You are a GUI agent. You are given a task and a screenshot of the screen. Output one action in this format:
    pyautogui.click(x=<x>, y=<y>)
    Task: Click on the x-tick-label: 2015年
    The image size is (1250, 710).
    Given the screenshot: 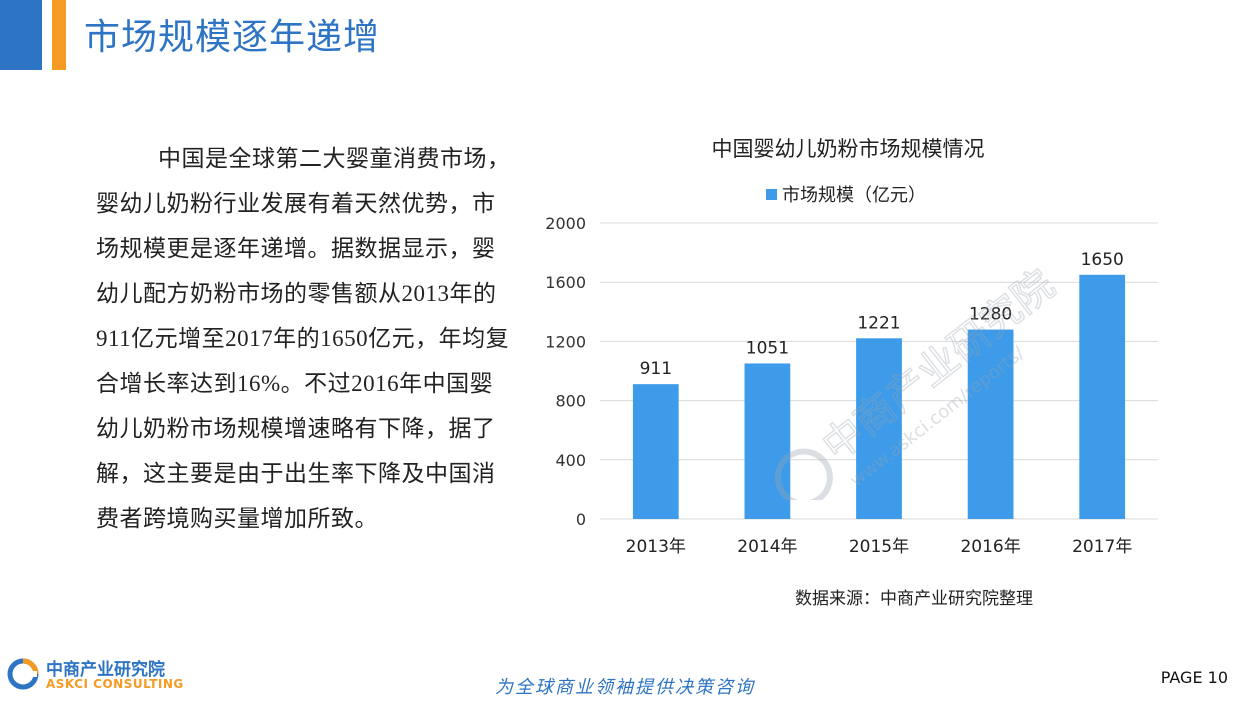 What is the action you would take?
    pyautogui.click(x=879, y=547)
    